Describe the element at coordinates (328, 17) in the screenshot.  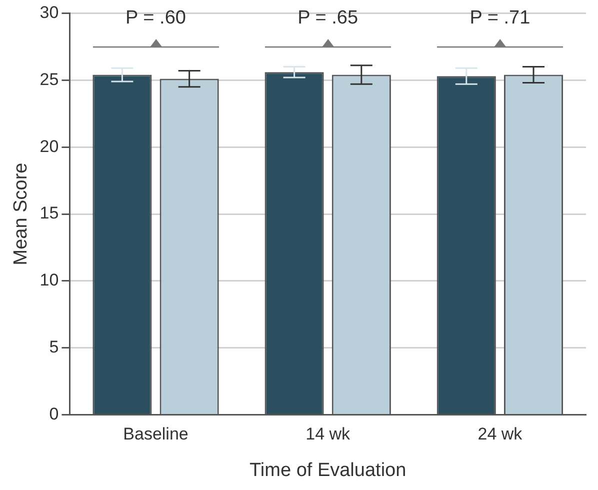
I see `annotation: P = .65` at that location.